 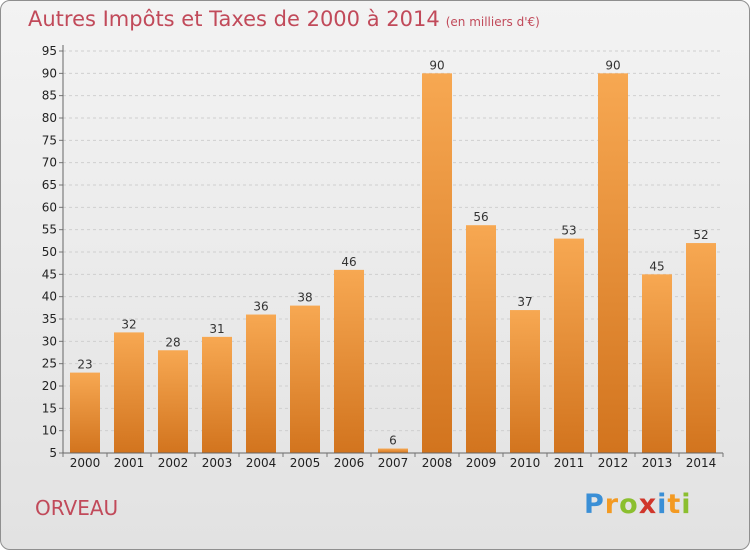 I want to click on x-tick-label: 2003, so click(x=217, y=463).